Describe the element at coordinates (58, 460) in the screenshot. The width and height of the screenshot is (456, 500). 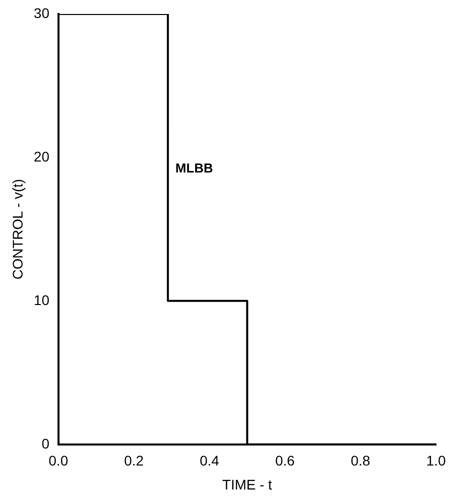
I see `x-tick-label: 0.0` at that location.